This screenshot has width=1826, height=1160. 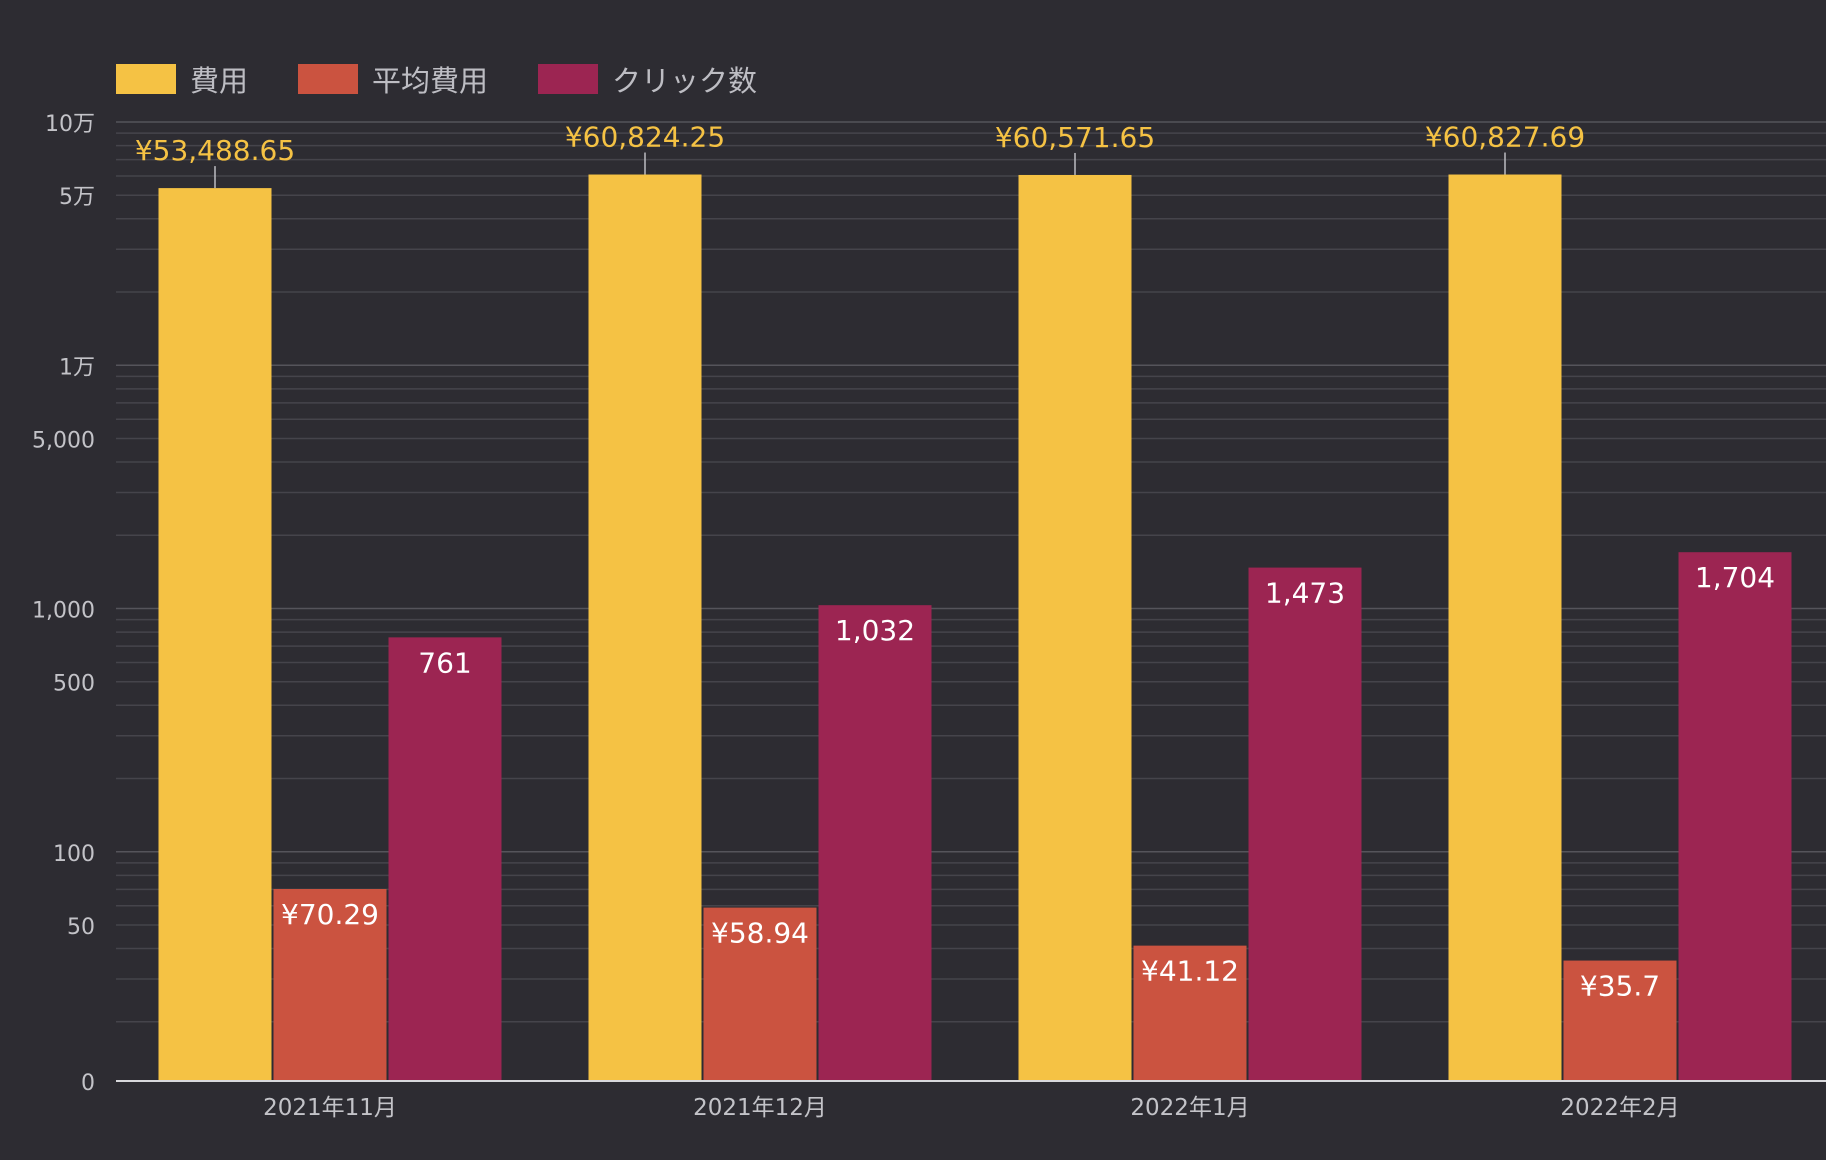 I want to click on legend-item-avg-cost: 平均費用, so click(x=393, y=79).